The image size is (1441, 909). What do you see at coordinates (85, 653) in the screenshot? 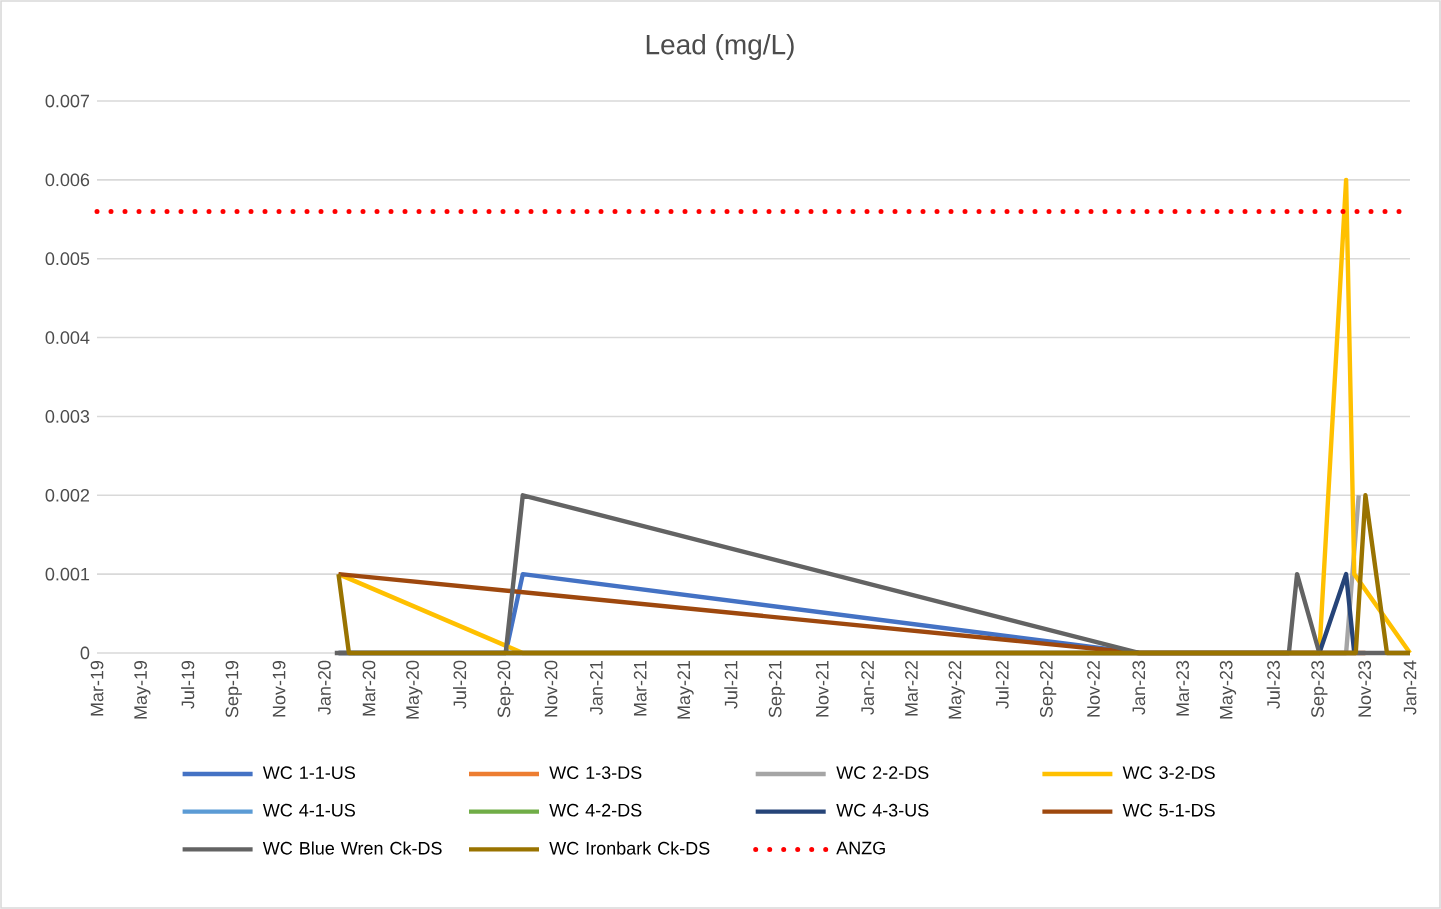
I see `y-tick-label: 0` at bounding box center [85, 653].